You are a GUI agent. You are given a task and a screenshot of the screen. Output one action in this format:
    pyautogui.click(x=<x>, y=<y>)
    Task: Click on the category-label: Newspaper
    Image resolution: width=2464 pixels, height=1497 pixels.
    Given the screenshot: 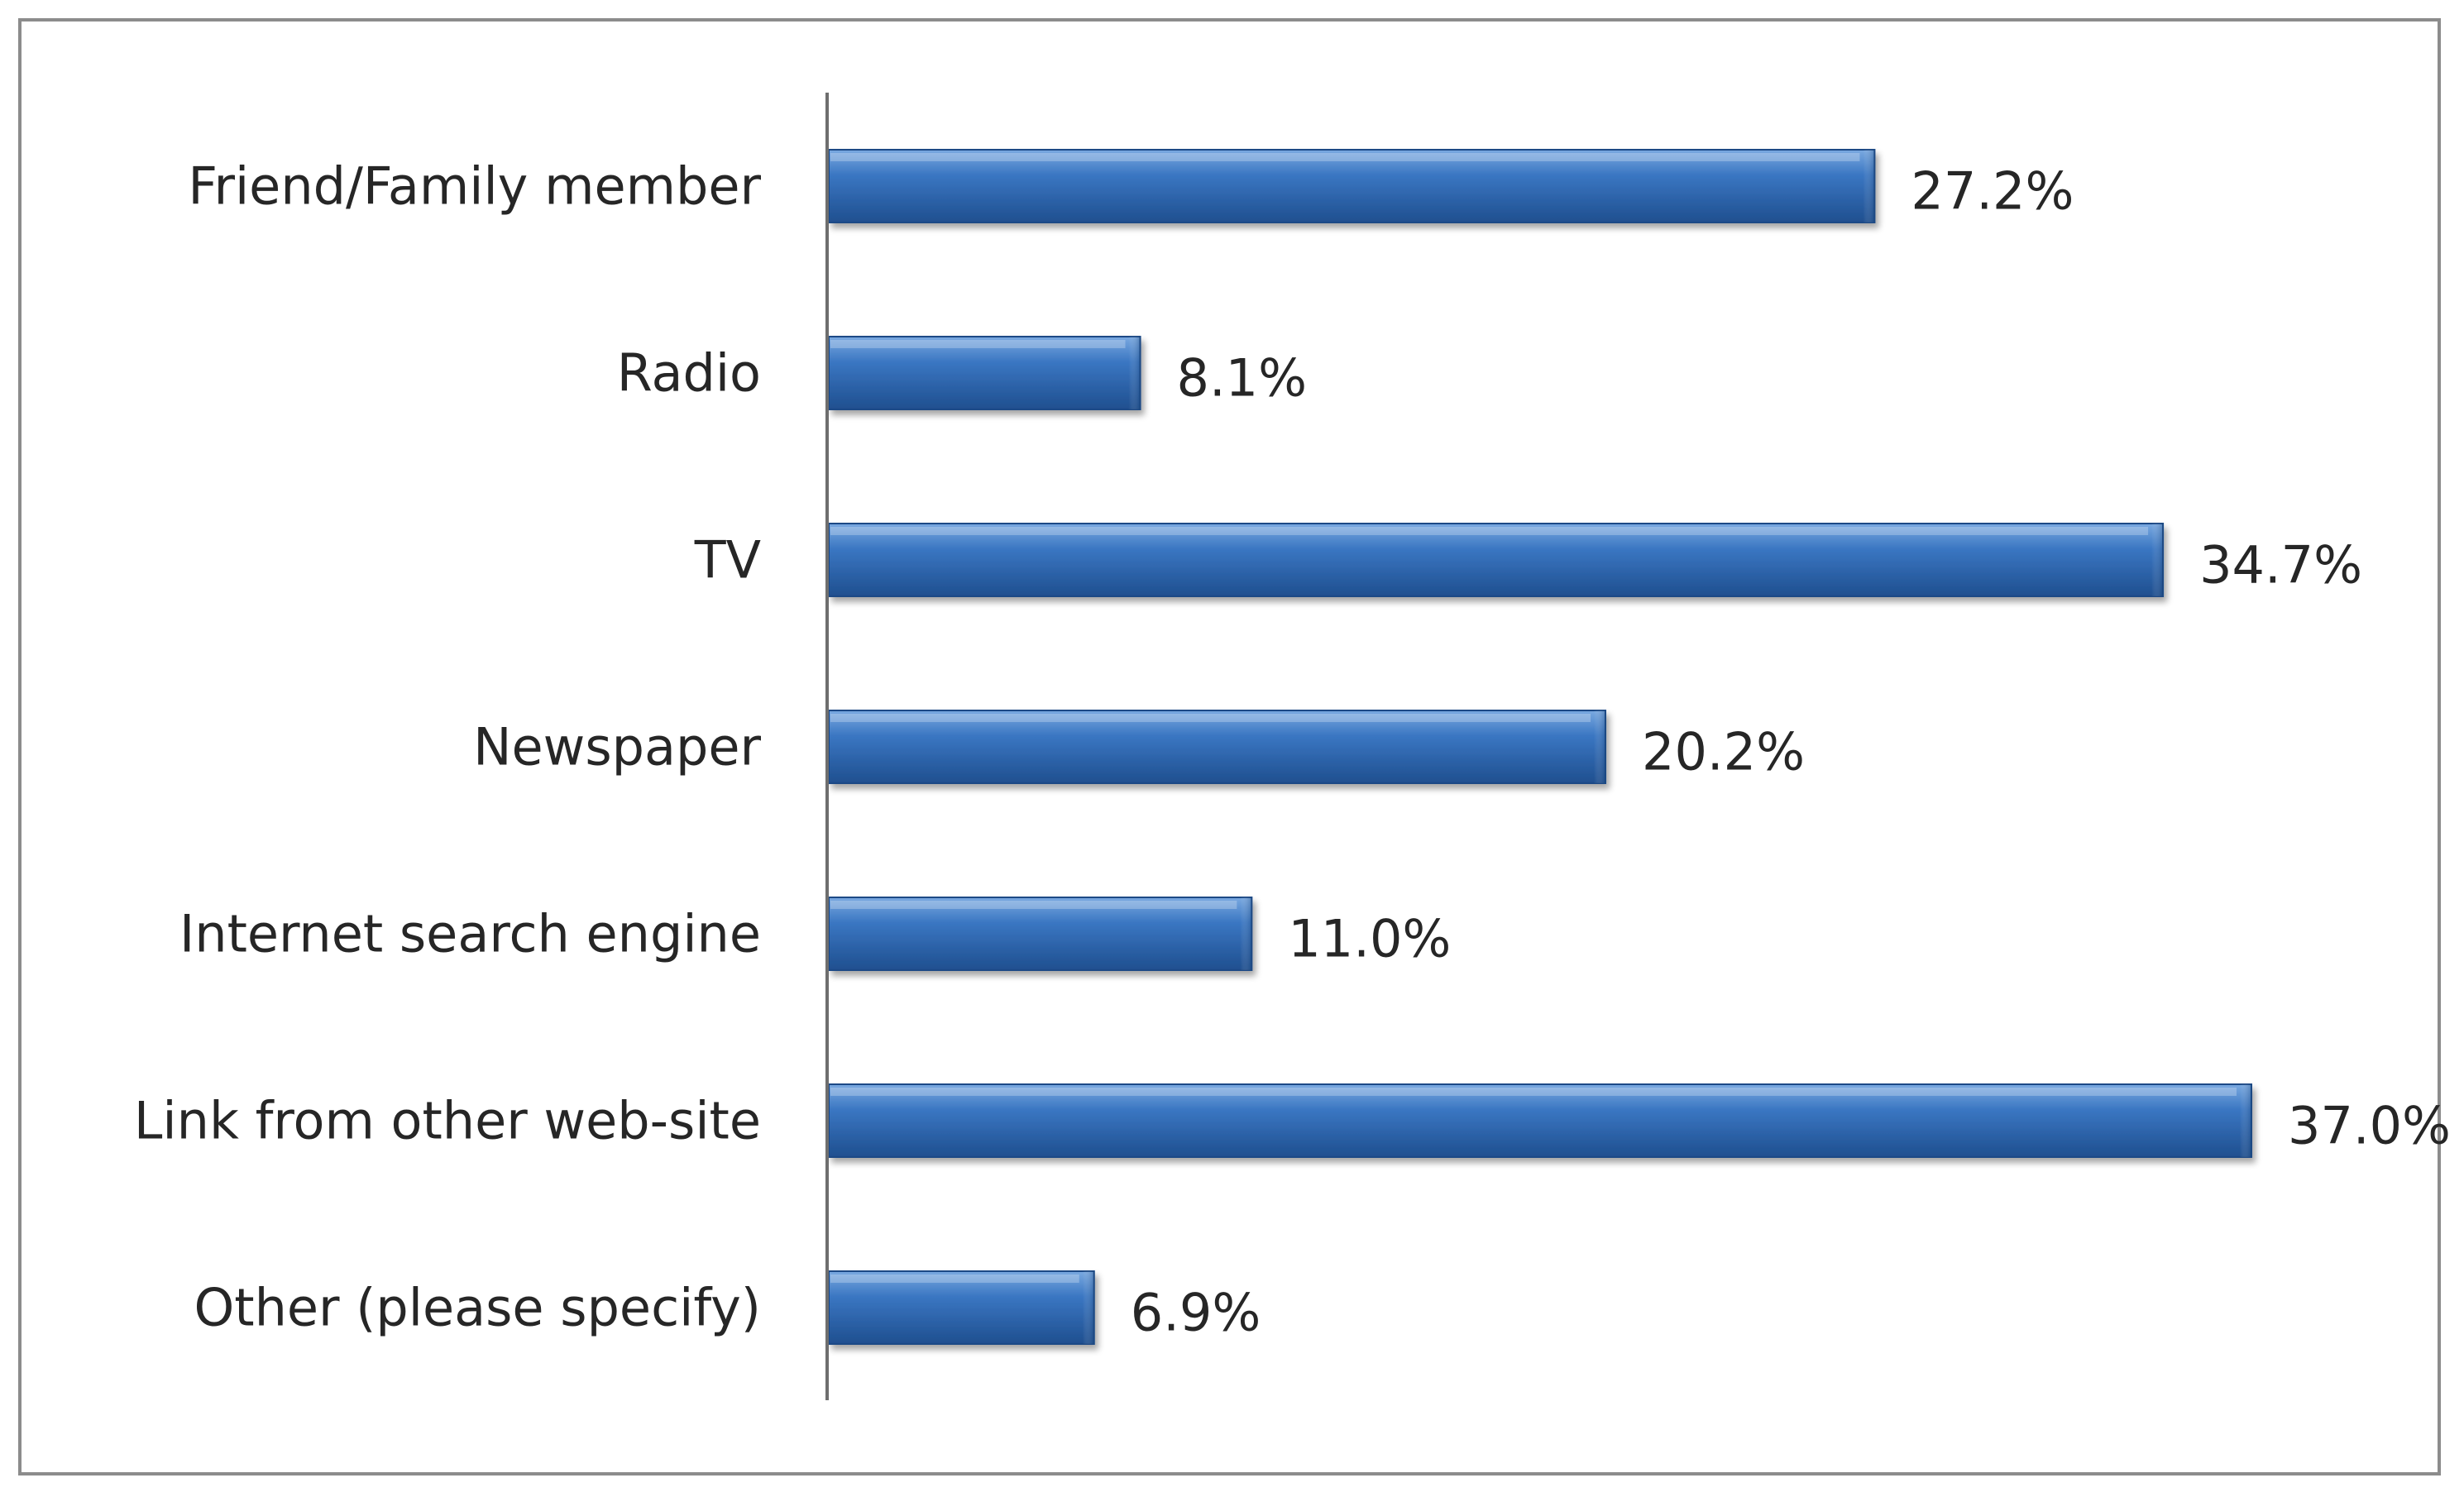 What is the action you would take?
    pyautogui.click(x=617, y=747)
    